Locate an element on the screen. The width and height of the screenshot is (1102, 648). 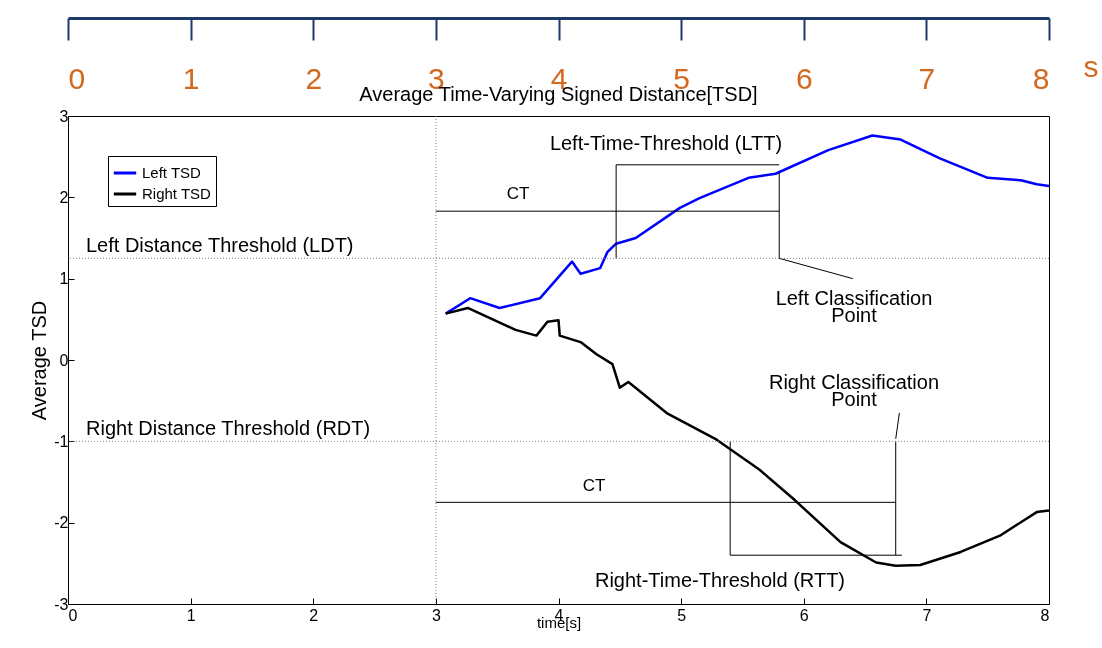
x2-tick-label: 1 is located at coordinates (191, 78).